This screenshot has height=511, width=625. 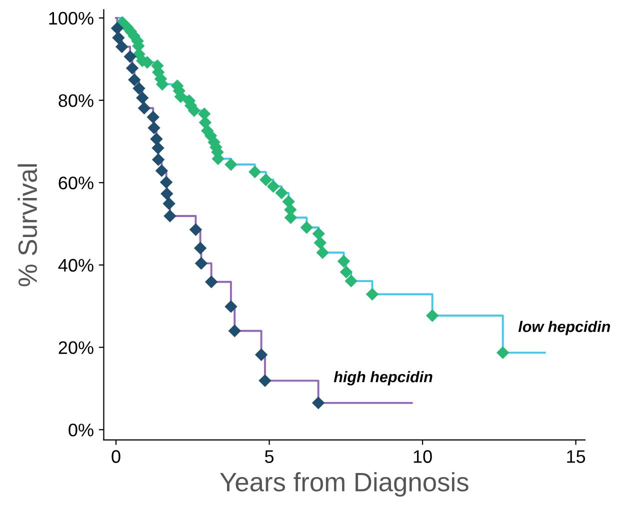 I want to click on y-tick-label: 60%, so click(x=76, y=183).